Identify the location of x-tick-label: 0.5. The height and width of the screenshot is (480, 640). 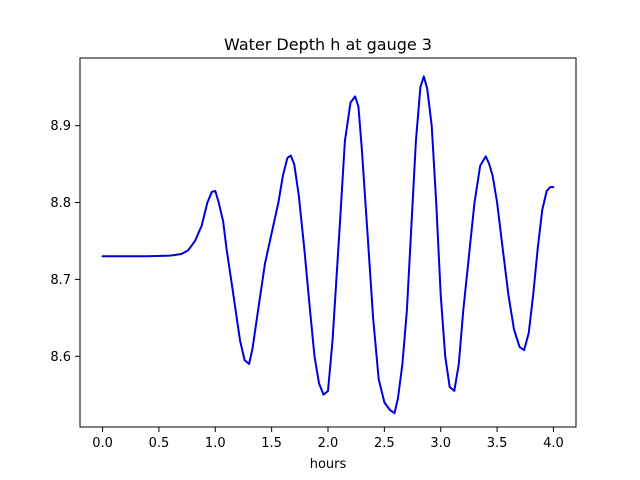
(159, 443).